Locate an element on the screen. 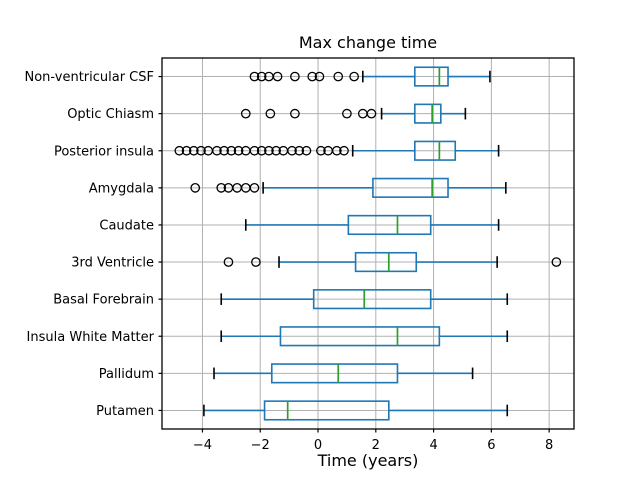 The width and height of the screenshot is (640, 480). y-tick-label: Pallidum is located at coordinates (126, 374).